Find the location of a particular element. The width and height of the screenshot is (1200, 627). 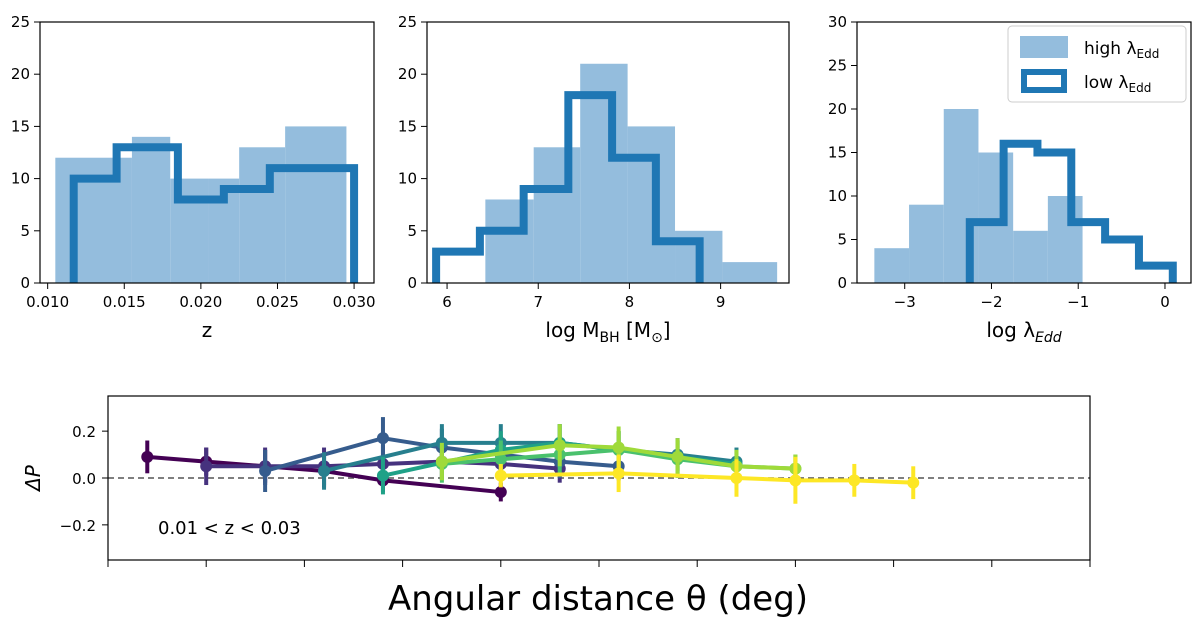

hist-z-low-step is located at coordinates (214, 213).